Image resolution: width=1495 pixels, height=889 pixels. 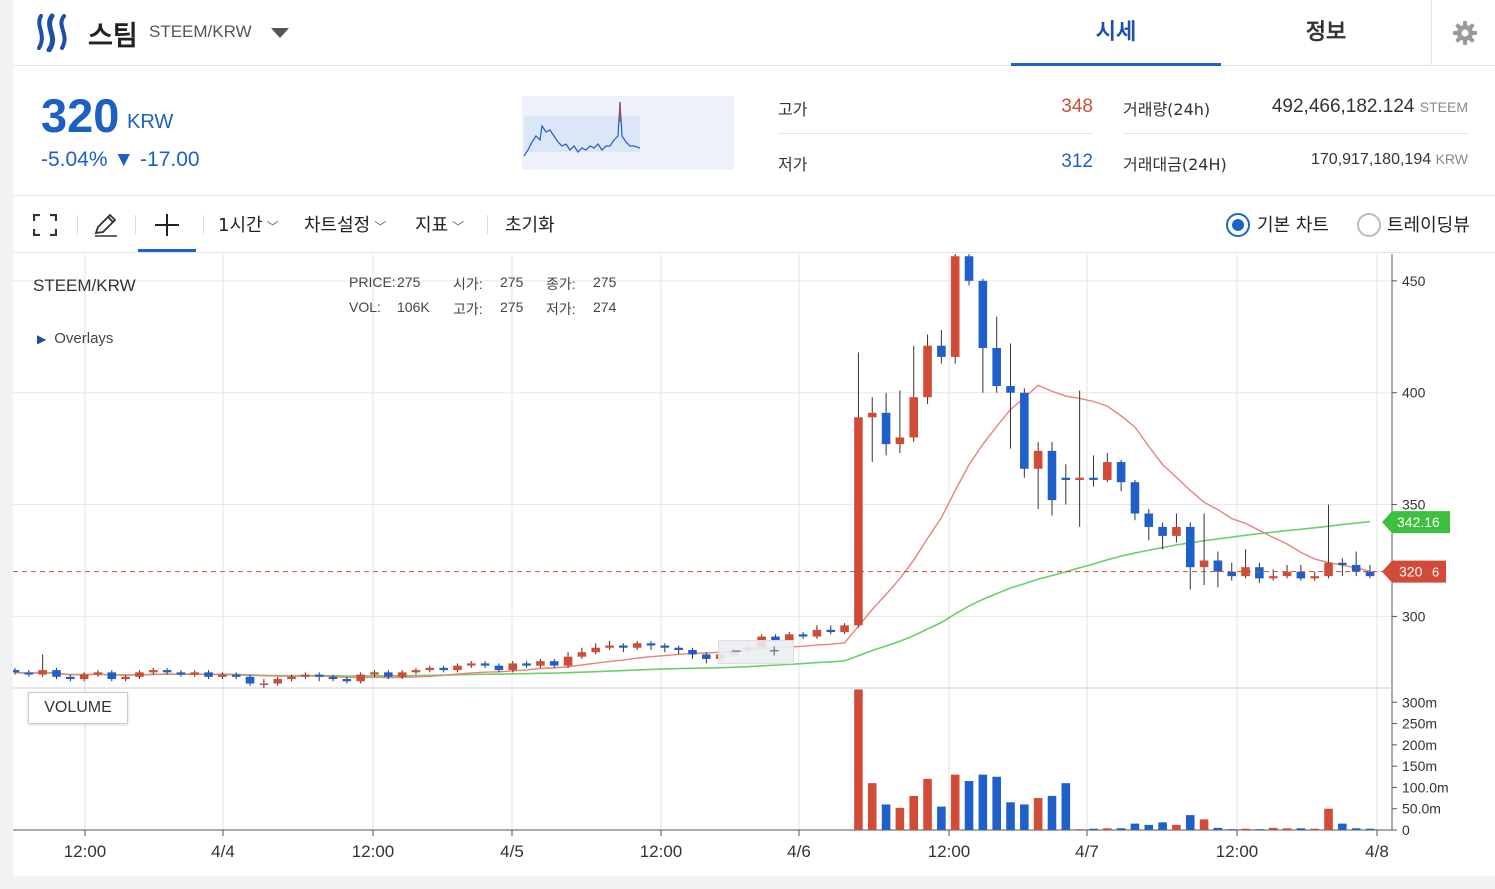 I want to click on coin-name: 스팀, so click(x=113, y=36).